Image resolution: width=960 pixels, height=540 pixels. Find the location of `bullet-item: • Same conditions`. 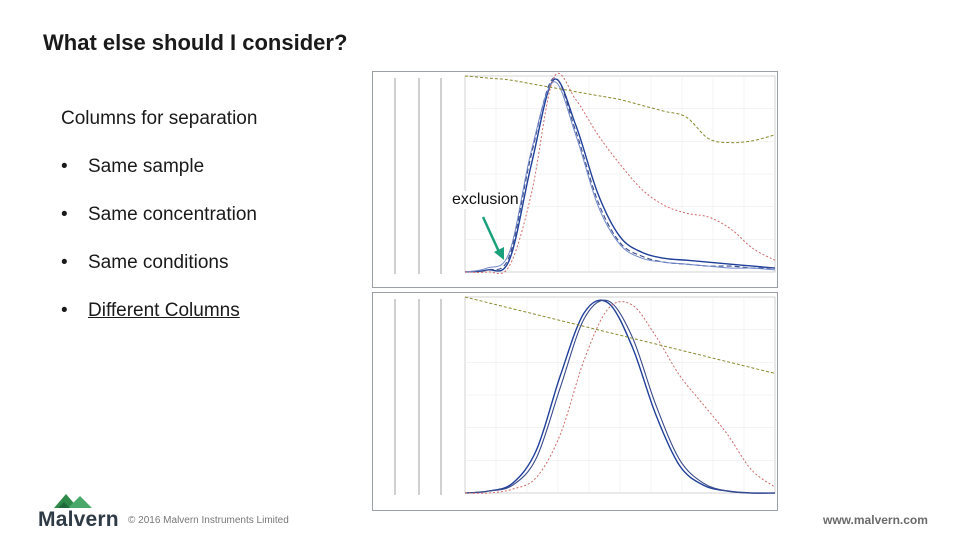

bullet-item: • Same conditions is located at coordinates (159, 270).